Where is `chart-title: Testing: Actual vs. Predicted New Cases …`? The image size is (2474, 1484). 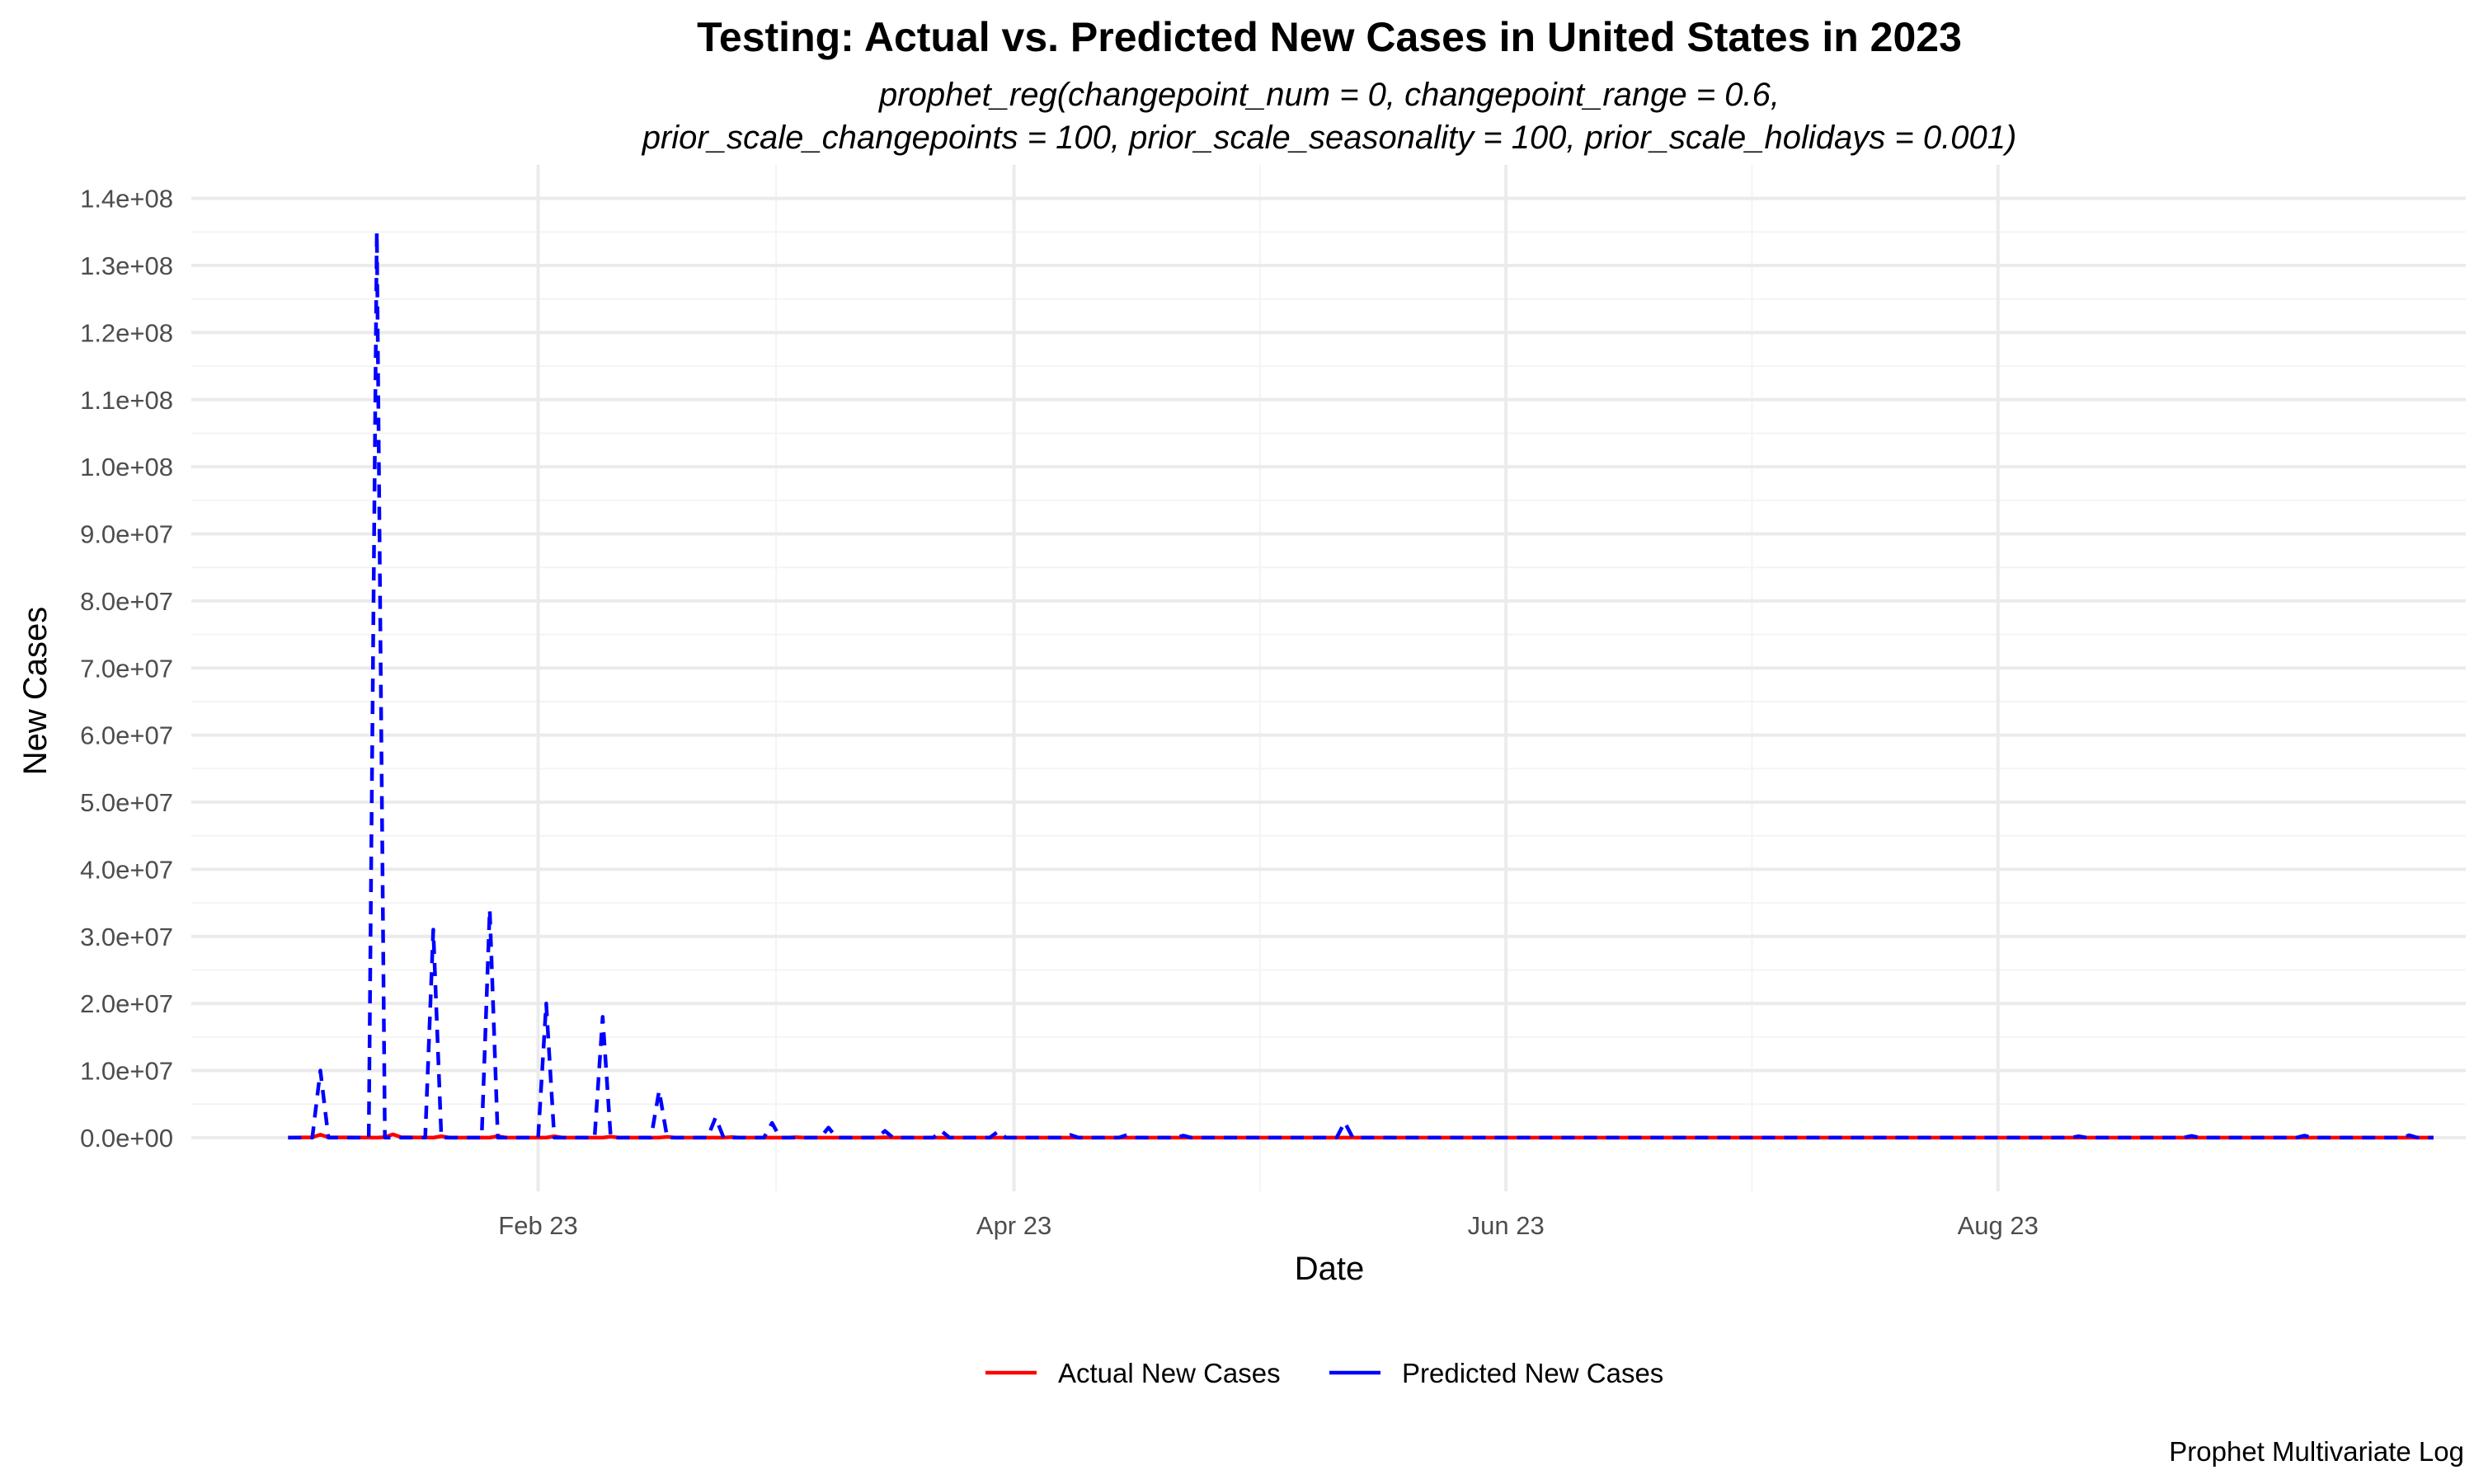 chart-title: Testing: Actual vs. Predicted New Cases … is located at coordinates (1329, 37).